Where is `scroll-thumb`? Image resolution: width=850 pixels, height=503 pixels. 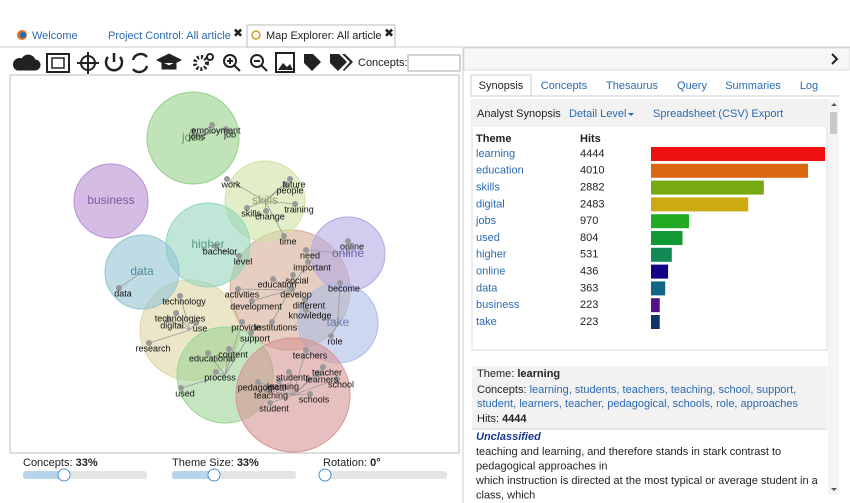 scroll-thumb is located at coordinates (833, 123).